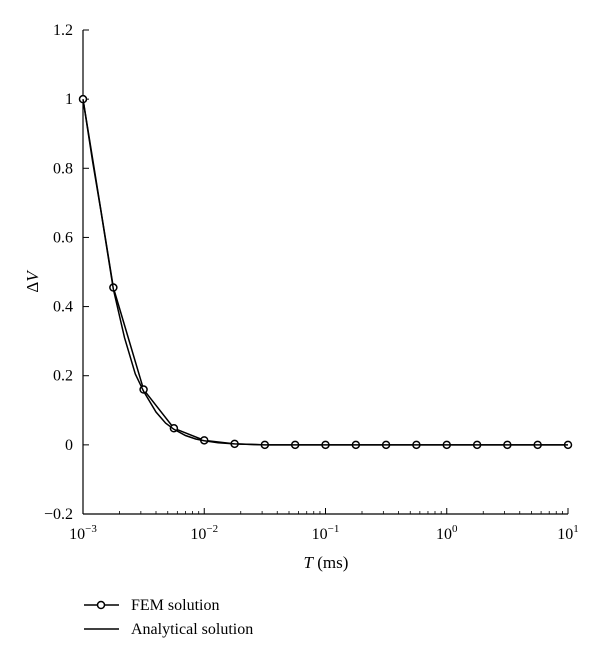 The width and height of the screenshot is (600, 659). I want to click on legend-item-fem: FEM solution, so click(151, 605).